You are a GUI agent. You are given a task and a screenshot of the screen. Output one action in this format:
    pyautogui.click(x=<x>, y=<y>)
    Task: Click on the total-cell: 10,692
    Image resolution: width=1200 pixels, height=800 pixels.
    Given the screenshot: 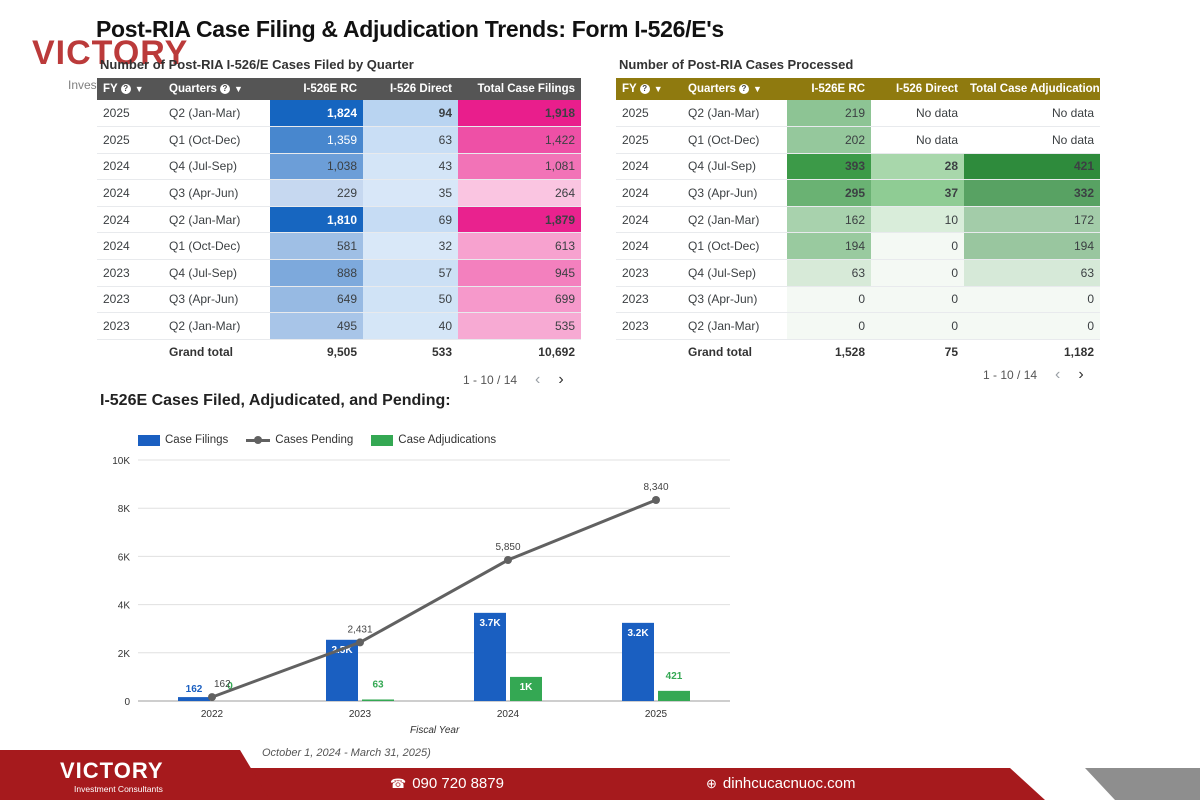 What is the action you would take?
    pyautogui.click(x=556, y=351)
    